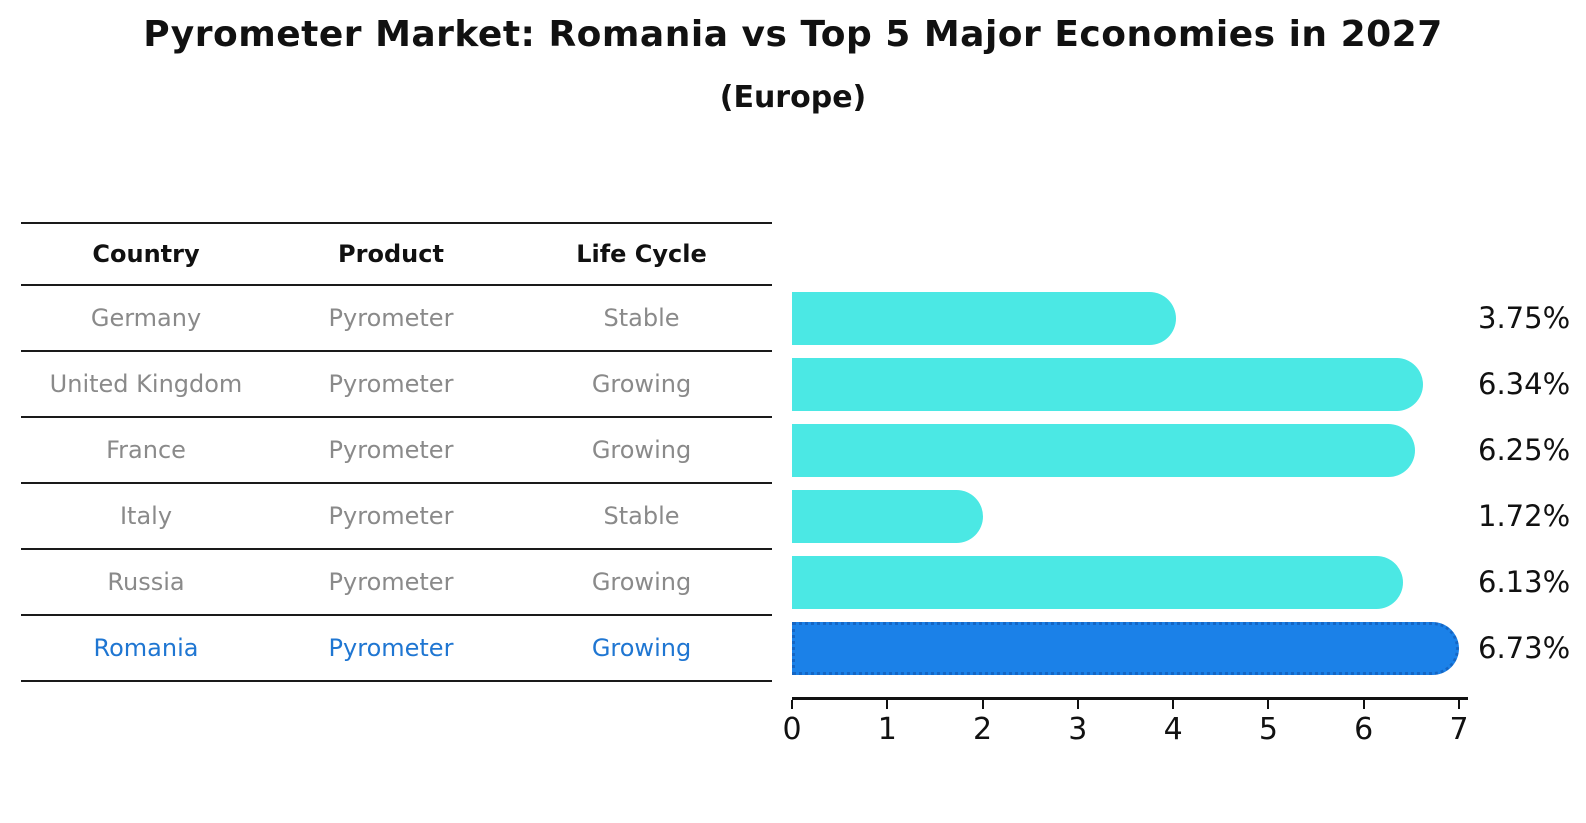 The image size is (1586, 823). Describe the element at coordinates (984, 318) in the screenshot. I see `bar-germany` at that location.